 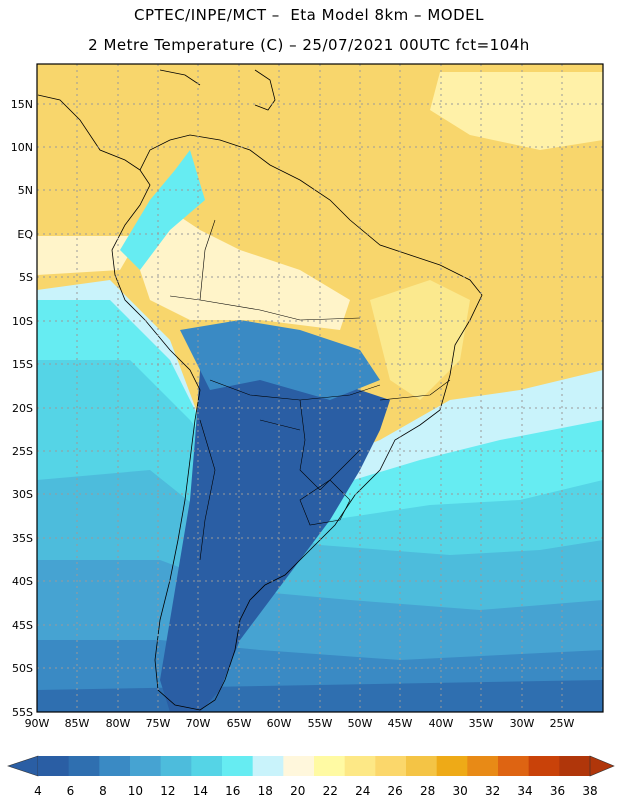 I want to click on lat-label: 15N, so click(x=22, y=104).